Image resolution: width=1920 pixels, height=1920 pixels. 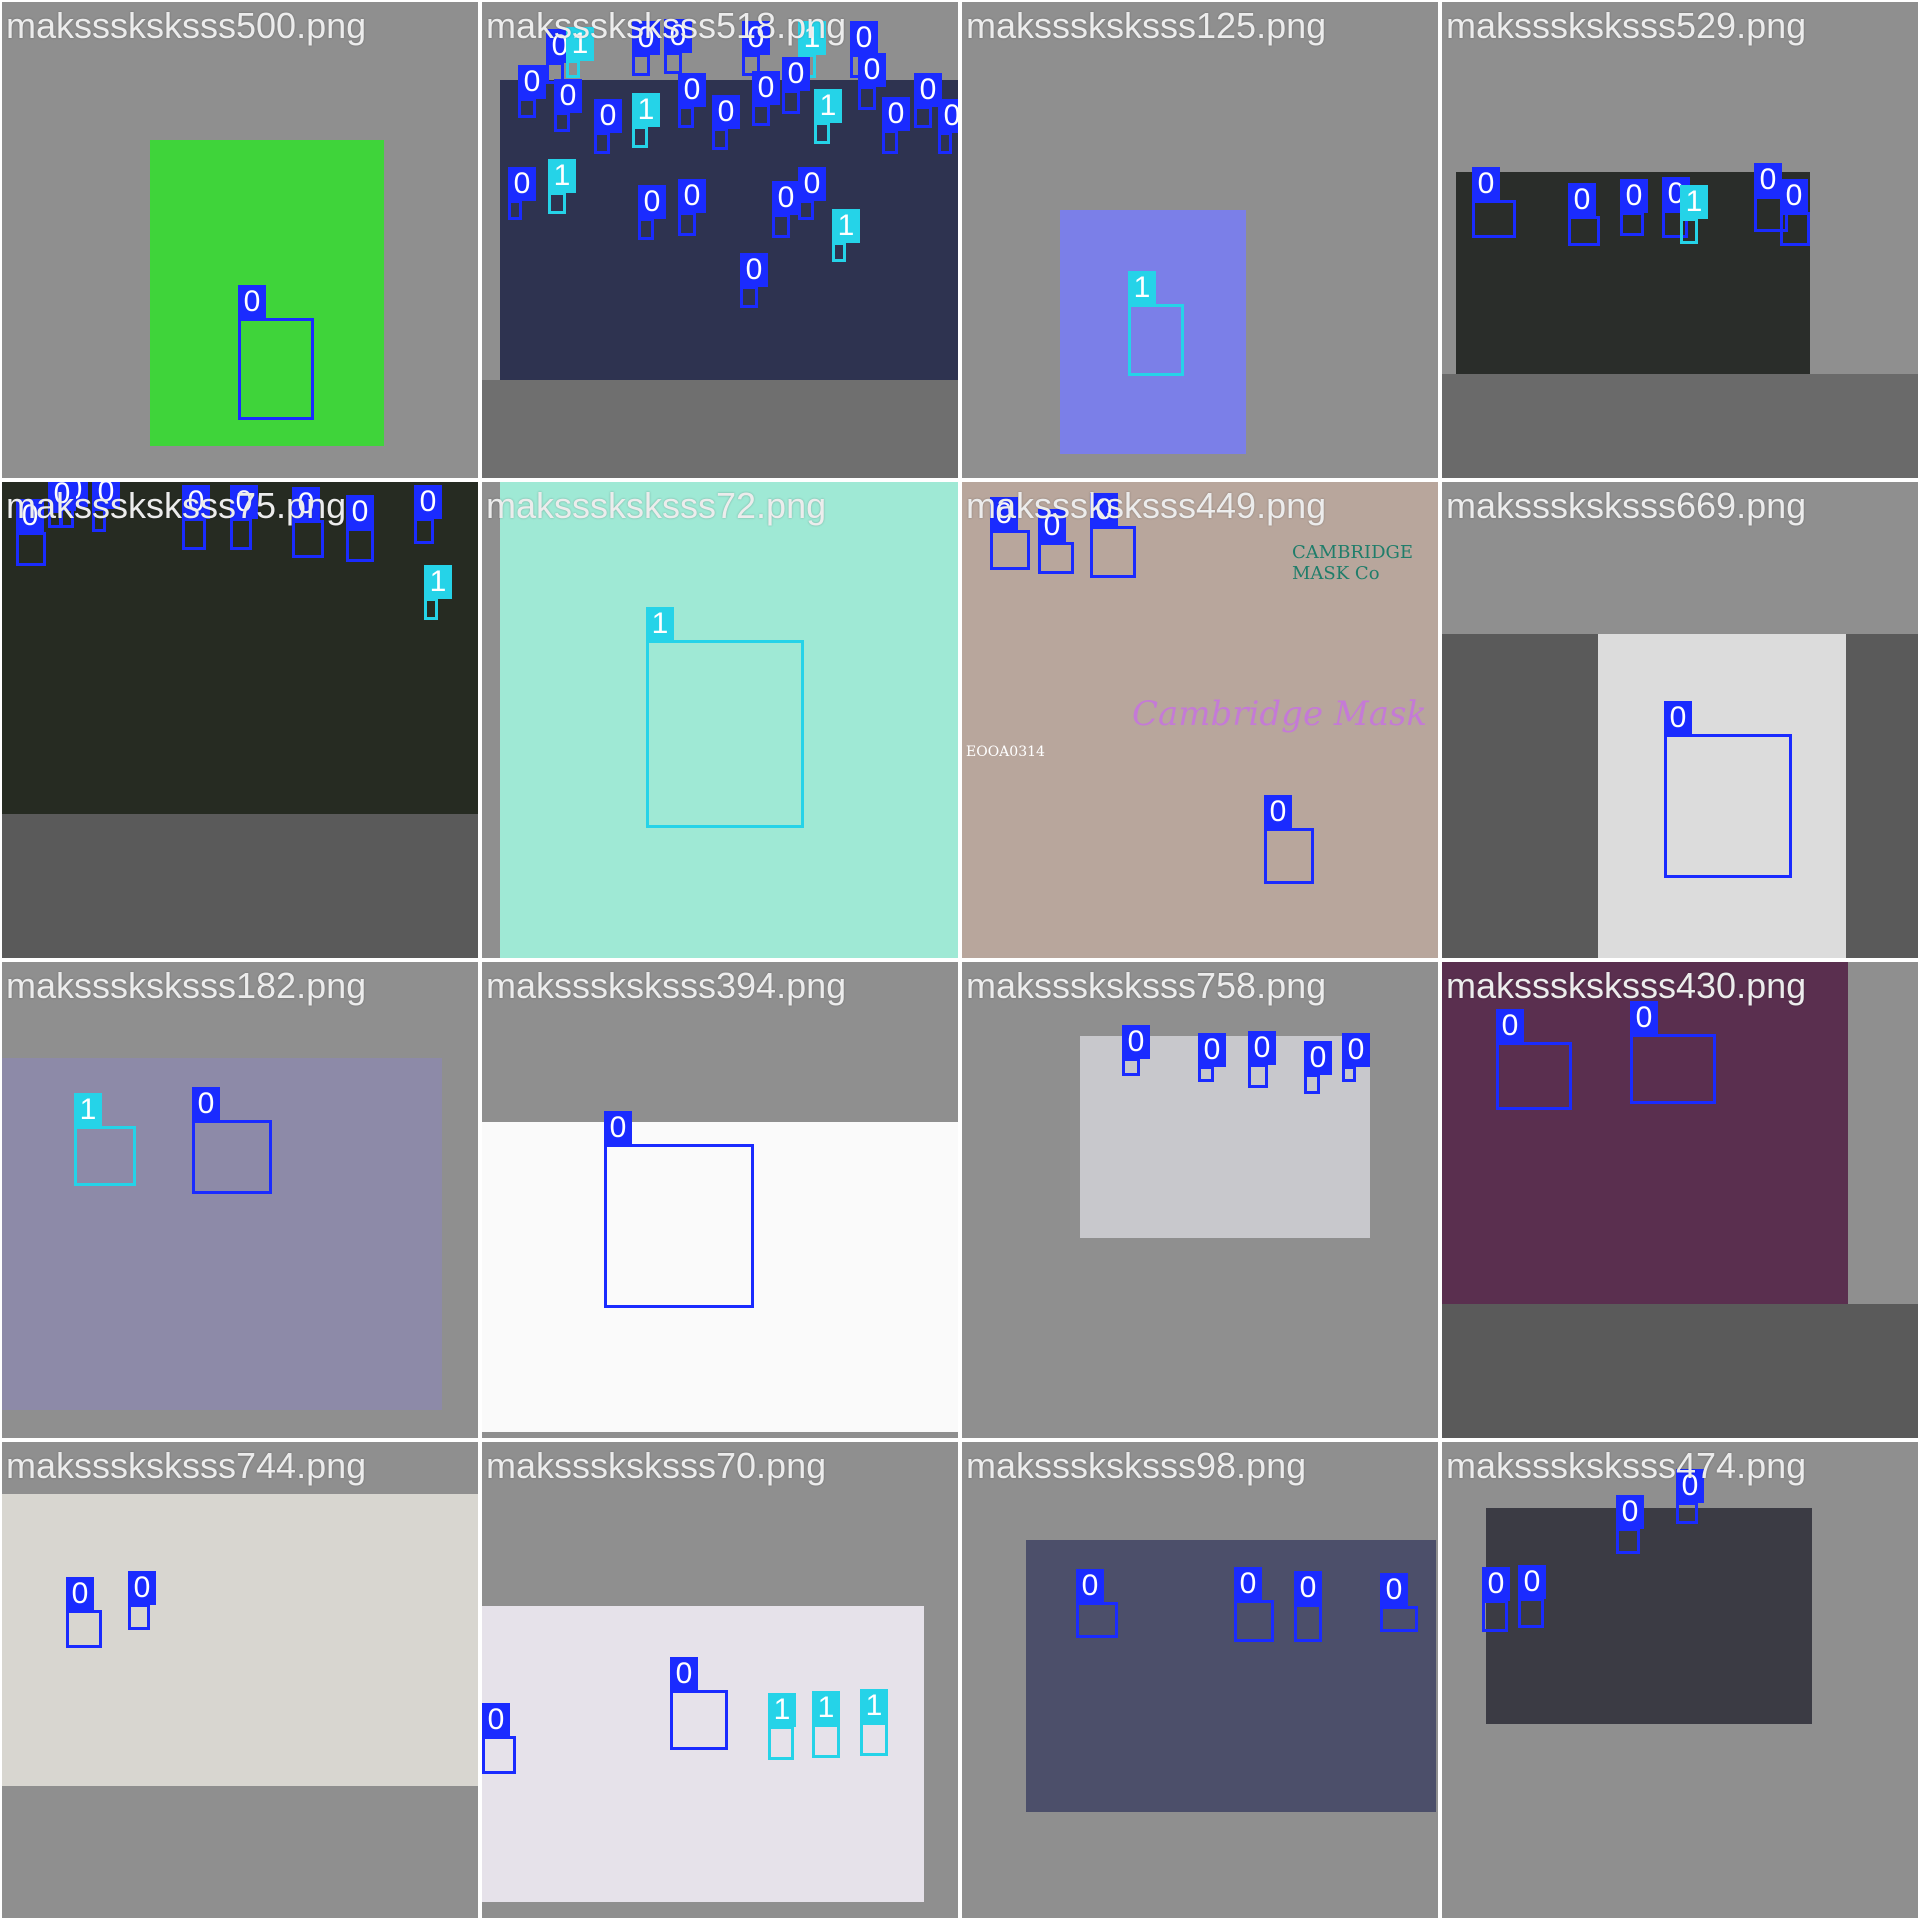 I want to click on mosaic-tile: maksssksksss182.png 1 0, so click(x=240, y=1200).